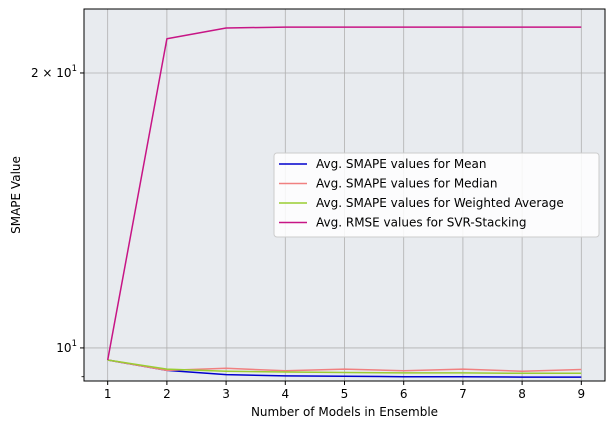 The image size is (614, 429). Describe the element at coordinates (401, 164) in the screenshot. I see `legend-label: Avg. SMAPE values for Mean` at that location.